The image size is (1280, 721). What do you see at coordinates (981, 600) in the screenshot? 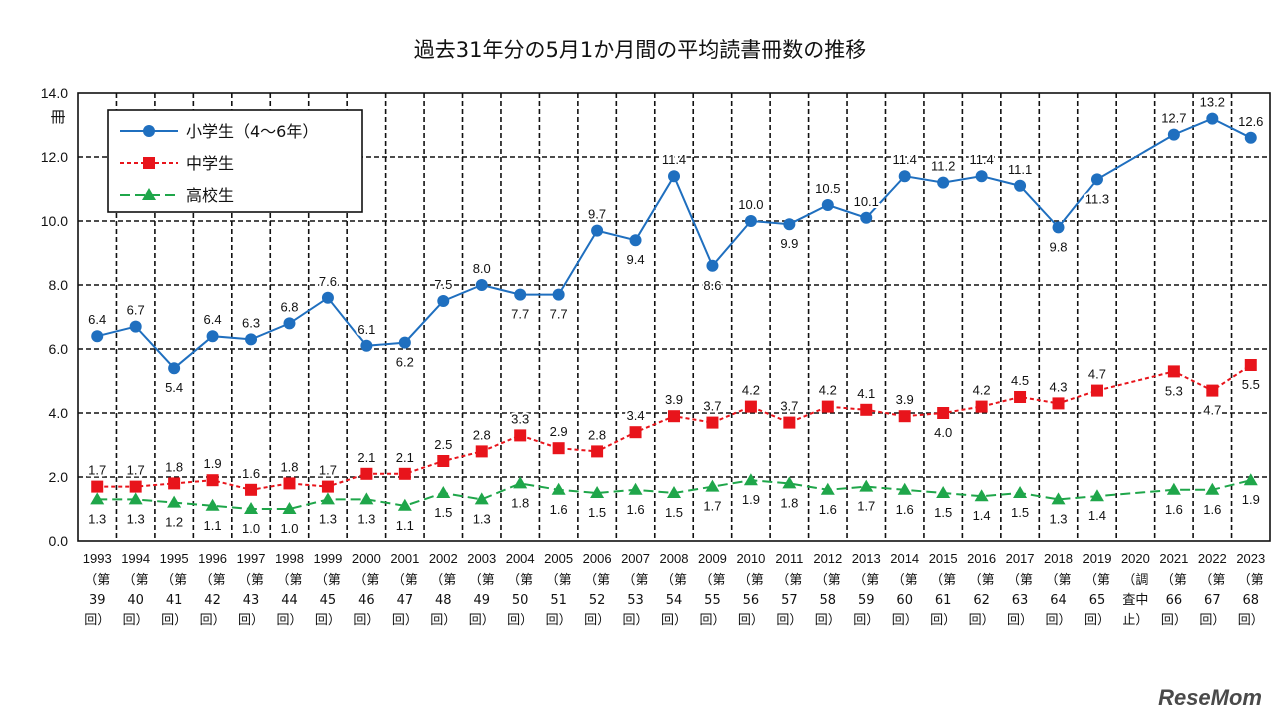
I see `x-tick-sublabel: 62` at bounding box center [981, 600].